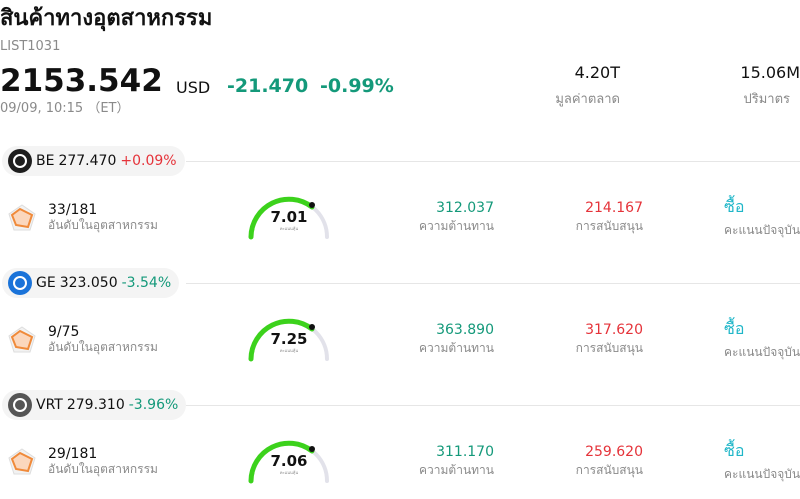 The width and height of the screenshot is (800, 499). I want to click on score: 7.01, so click(289, 217).